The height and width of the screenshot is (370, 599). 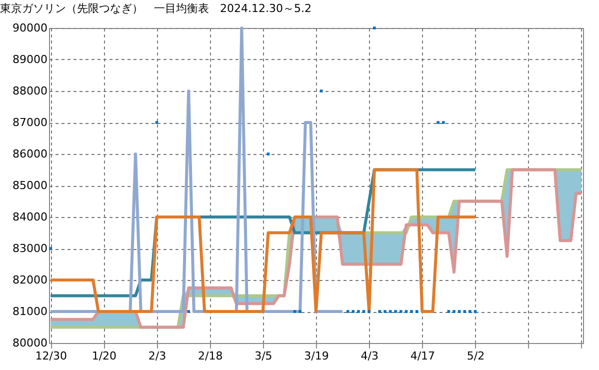 I want to click on x-tick-label: 12/30, so click(x=51, y=356).